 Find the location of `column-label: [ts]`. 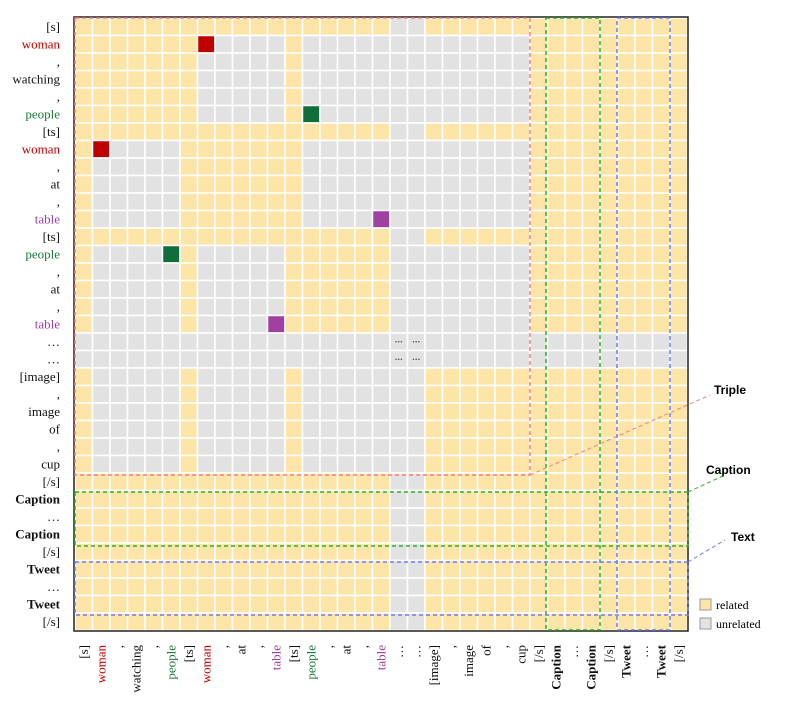

column-label: [ts] is located at coordinates (188, 653).